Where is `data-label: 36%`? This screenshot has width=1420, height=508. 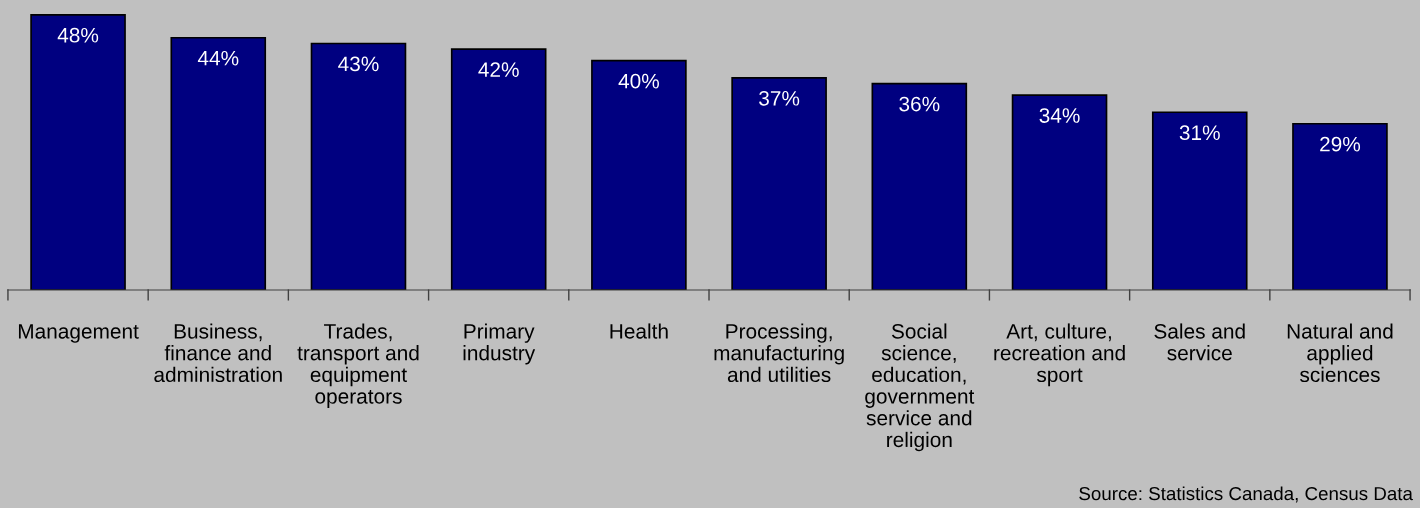 data-label: 36% is located at coordinates (919, 104).